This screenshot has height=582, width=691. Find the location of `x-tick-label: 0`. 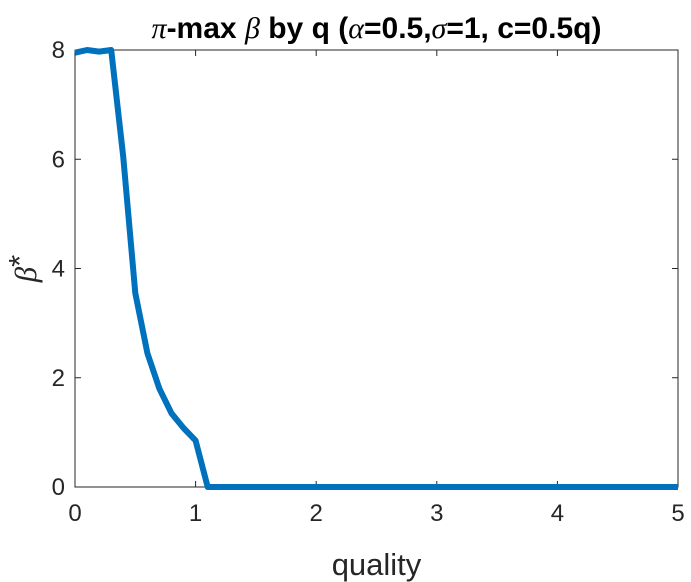

x-tick-label: 0 is located at coordinates (74, 513).